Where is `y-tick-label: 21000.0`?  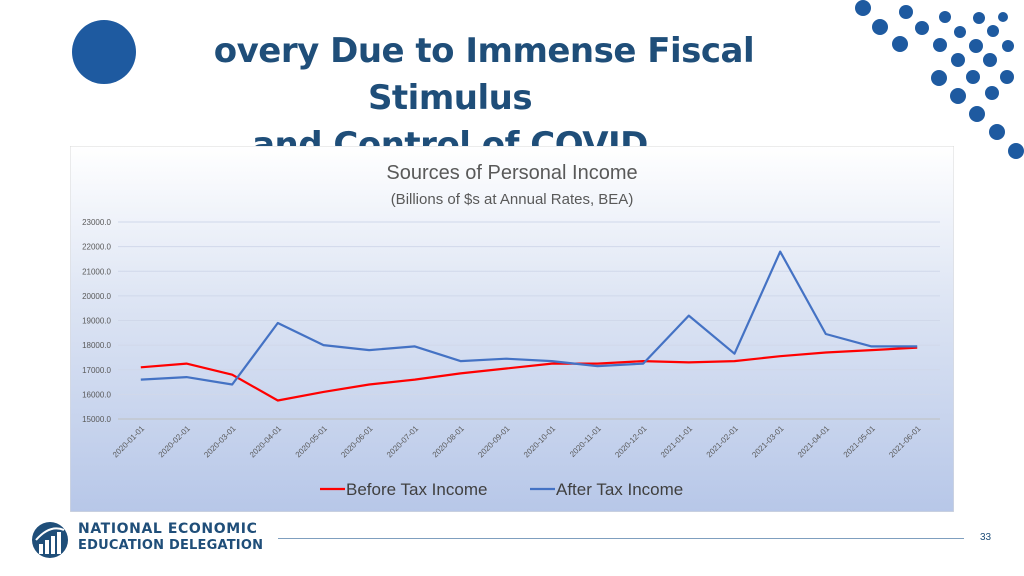
y-tick-label: 21000.0 is located at coordinates (96, 271).